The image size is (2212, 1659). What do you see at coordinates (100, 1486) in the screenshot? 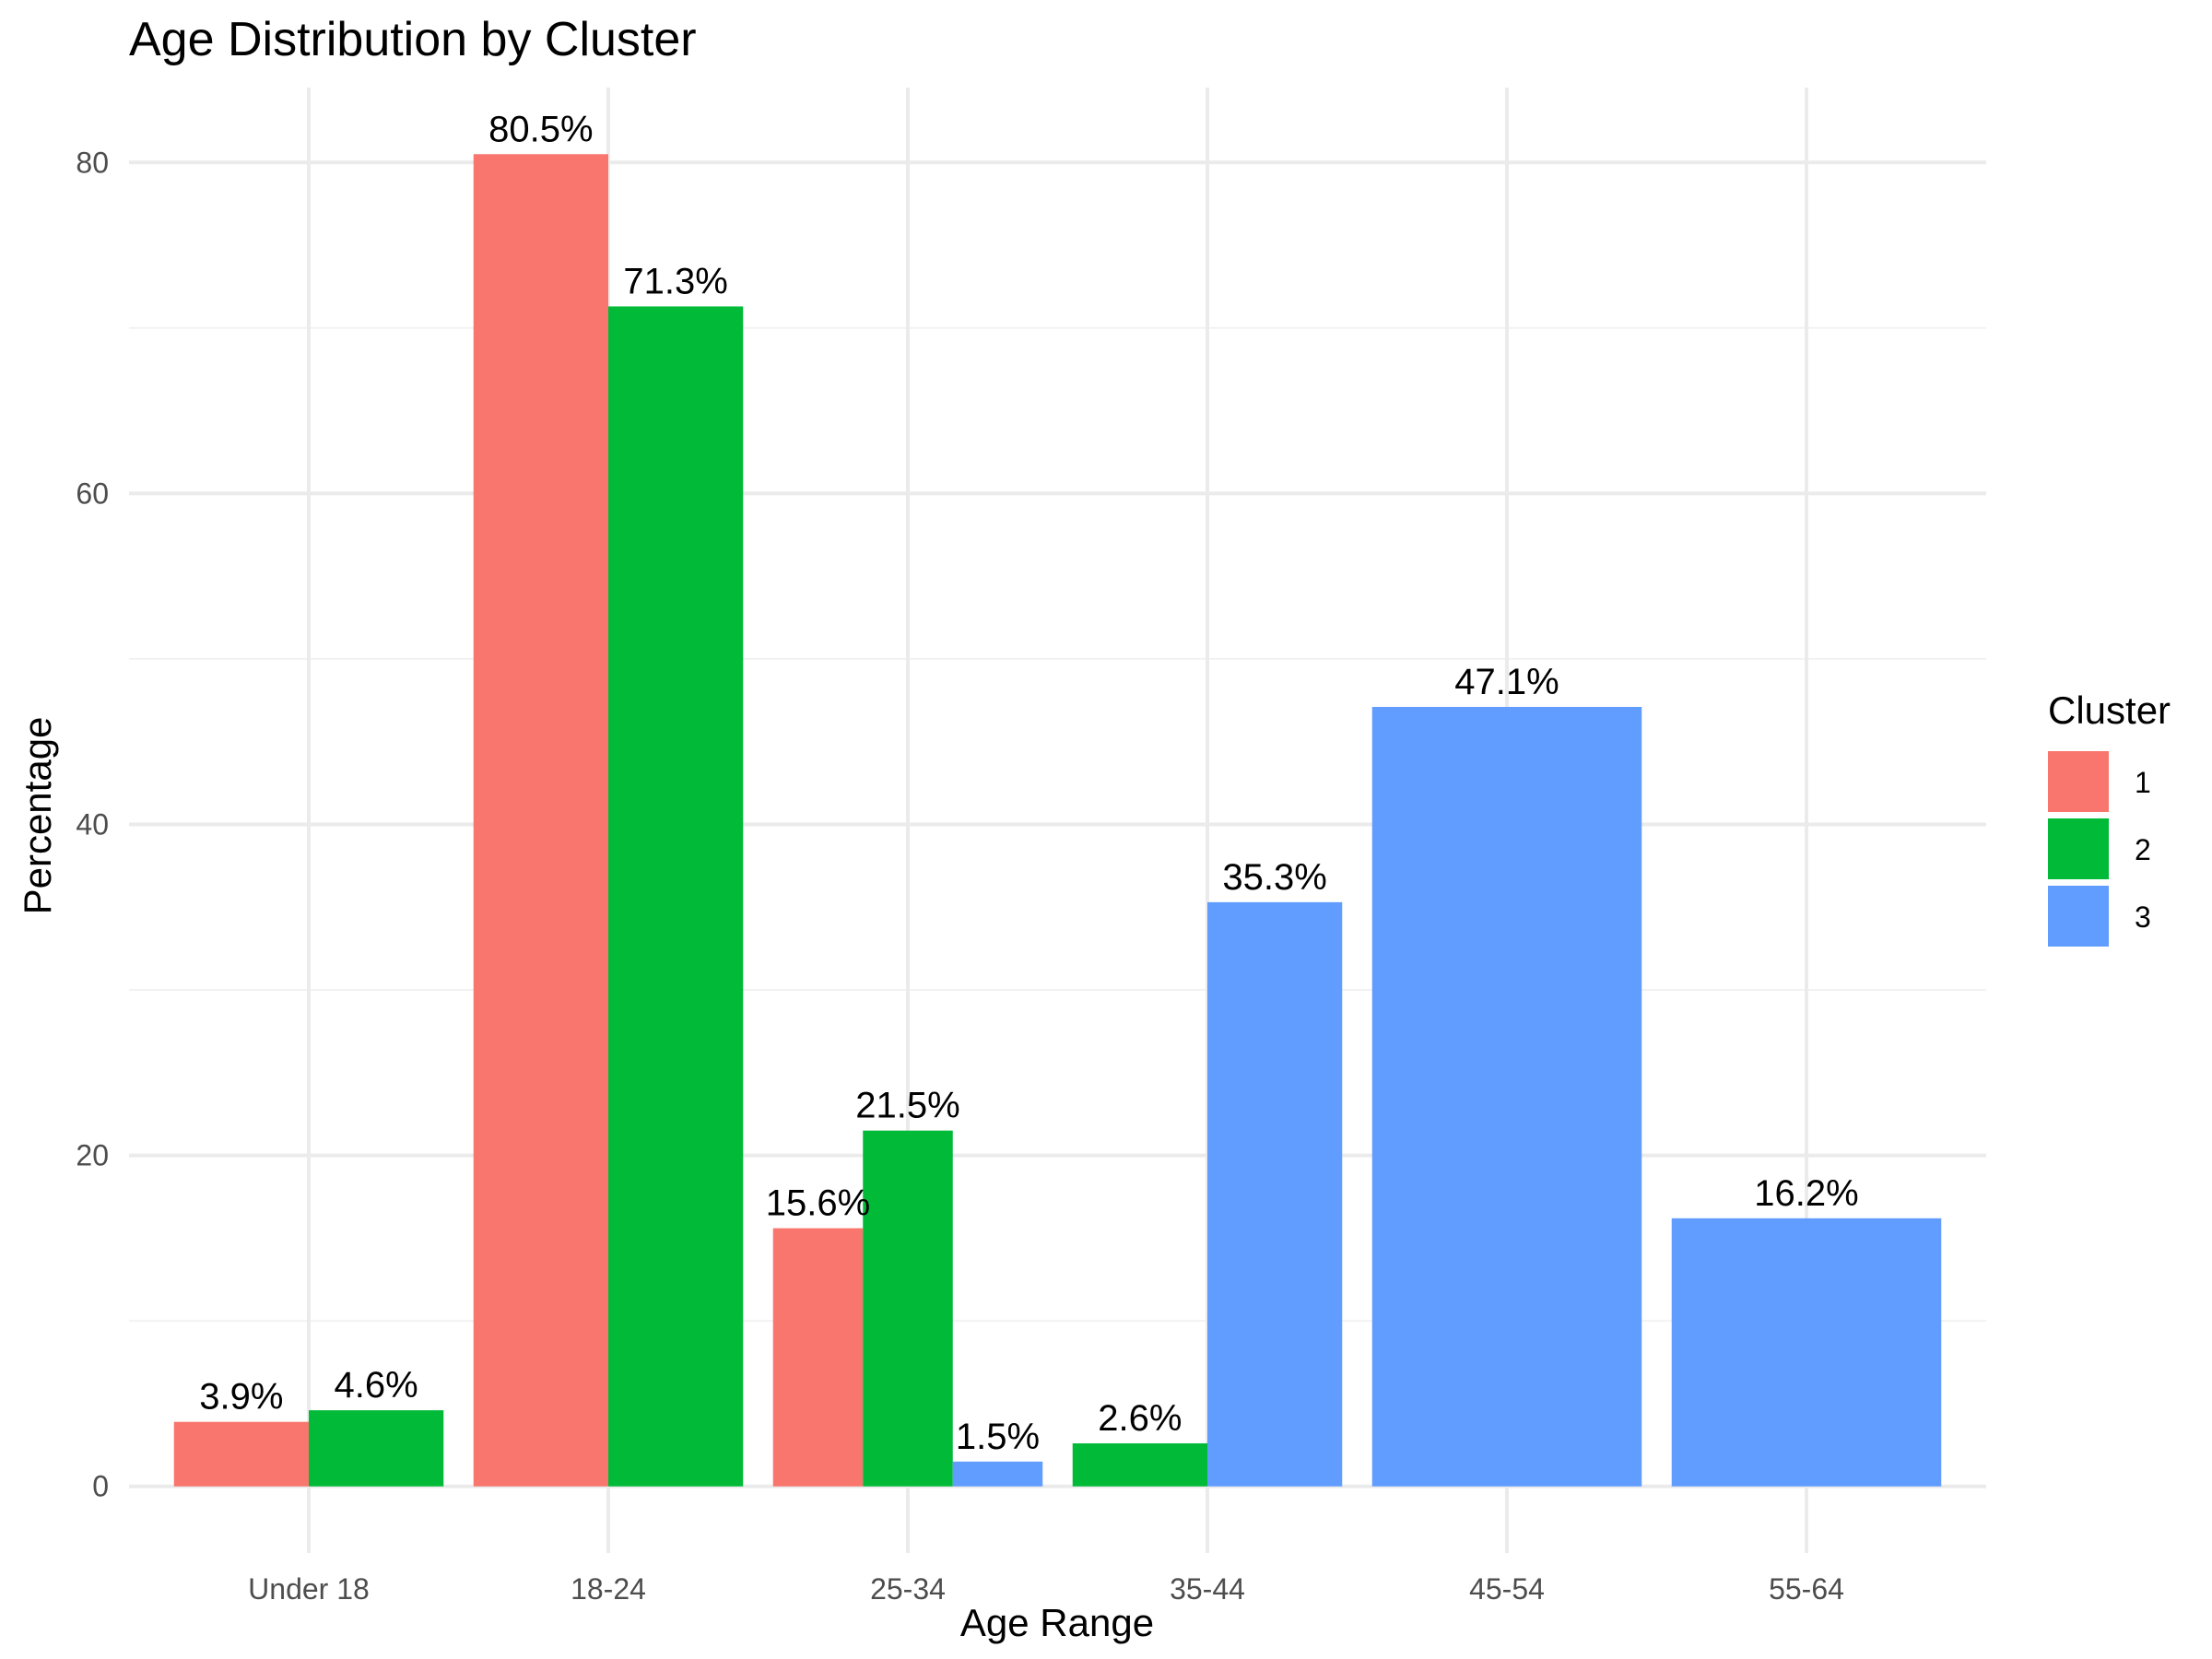
I see `y-tick-label: 0` at bounding box center [100, 1486].